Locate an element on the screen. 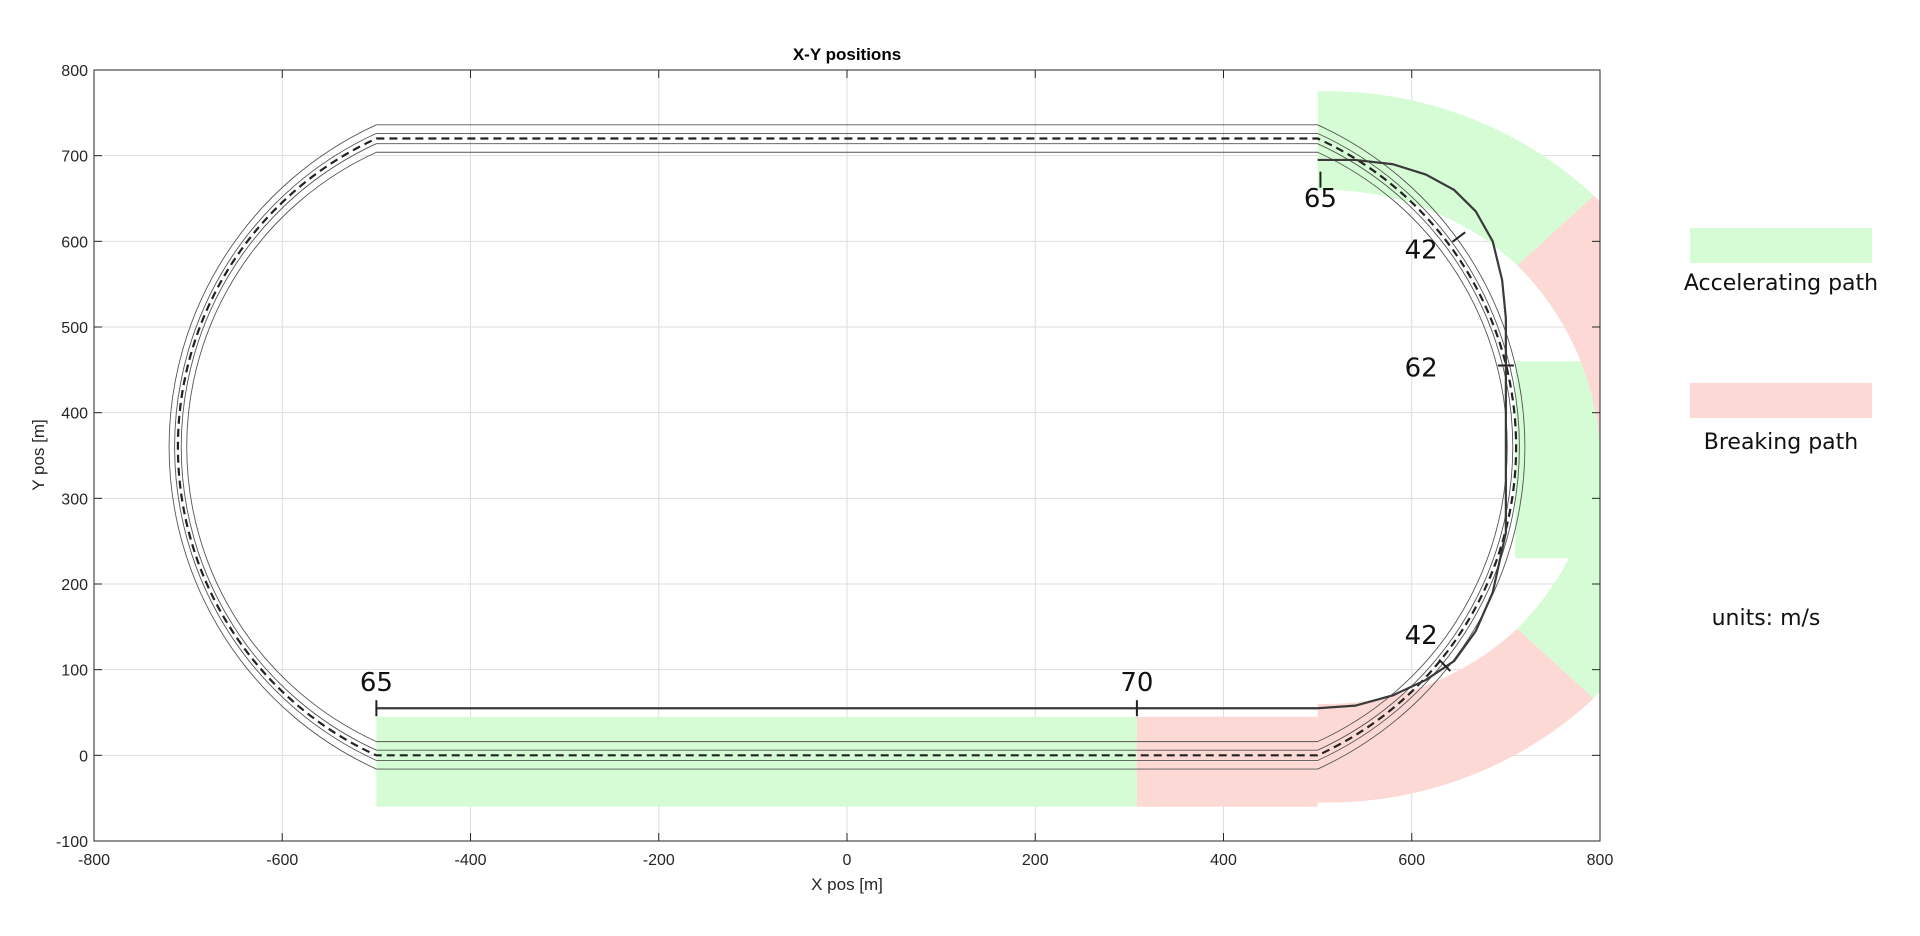 The height and width of the screenshot is (936, 1920). y-axis-label: Y pos [m] is located at coordinates (38, 455).